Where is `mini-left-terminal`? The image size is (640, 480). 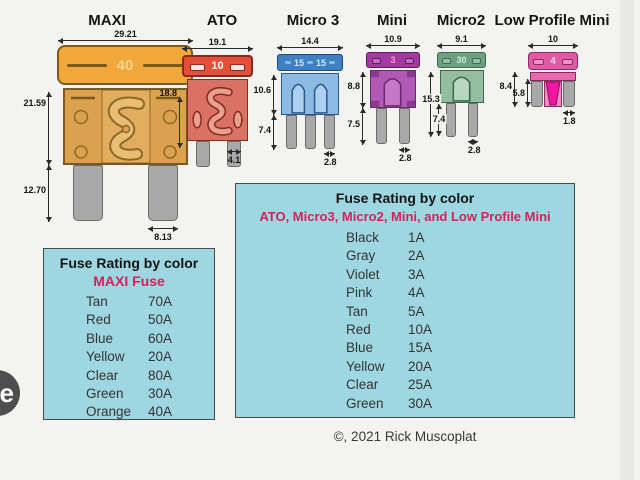
mini-left-terminal is located at coordinates (381, 126).